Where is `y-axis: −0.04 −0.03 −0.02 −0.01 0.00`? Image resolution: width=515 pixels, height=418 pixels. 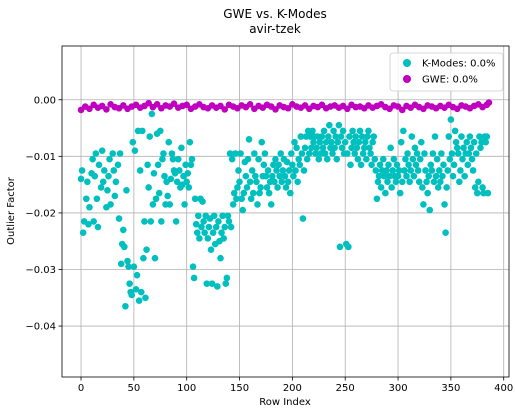
y-axis: −0.04 −0.03 −0.02 −0.01 0.00 is located at coordinates (43, 214).